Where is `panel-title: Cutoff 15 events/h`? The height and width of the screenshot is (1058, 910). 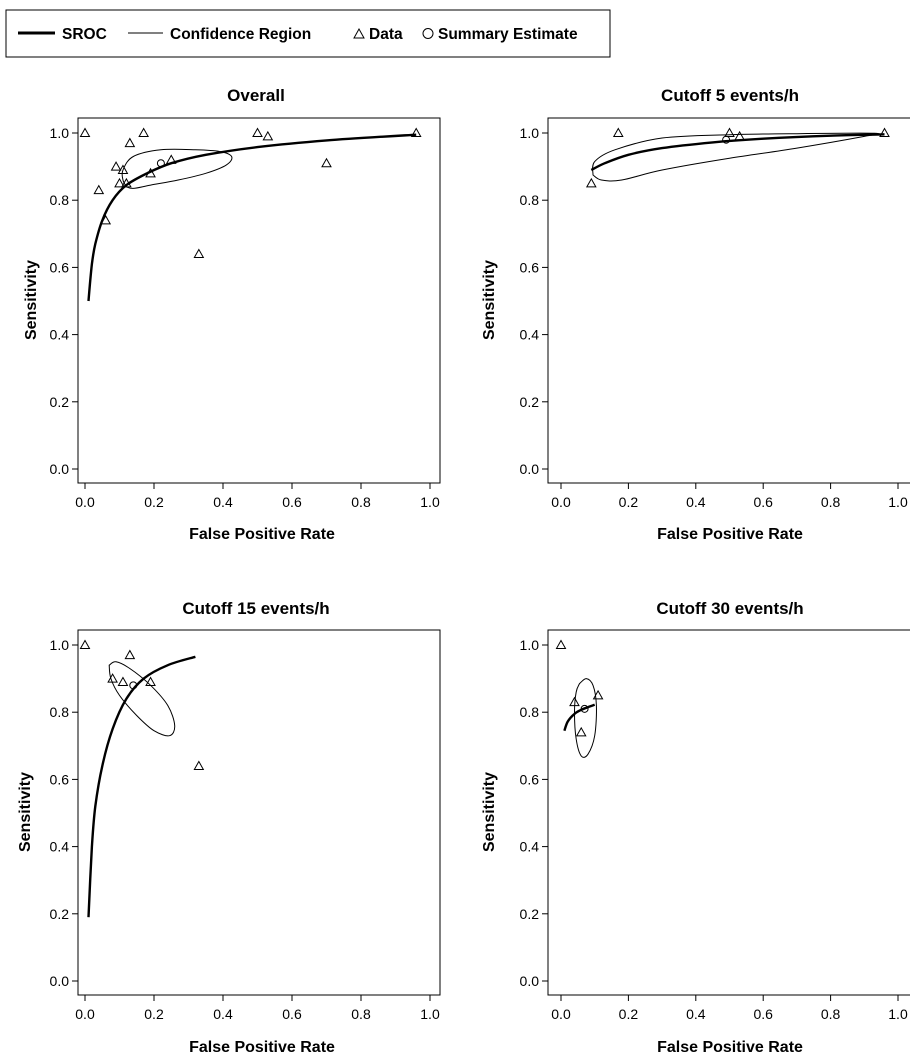
panel-title: Cutoff 15 events/h is located at coordinates (255, 608).